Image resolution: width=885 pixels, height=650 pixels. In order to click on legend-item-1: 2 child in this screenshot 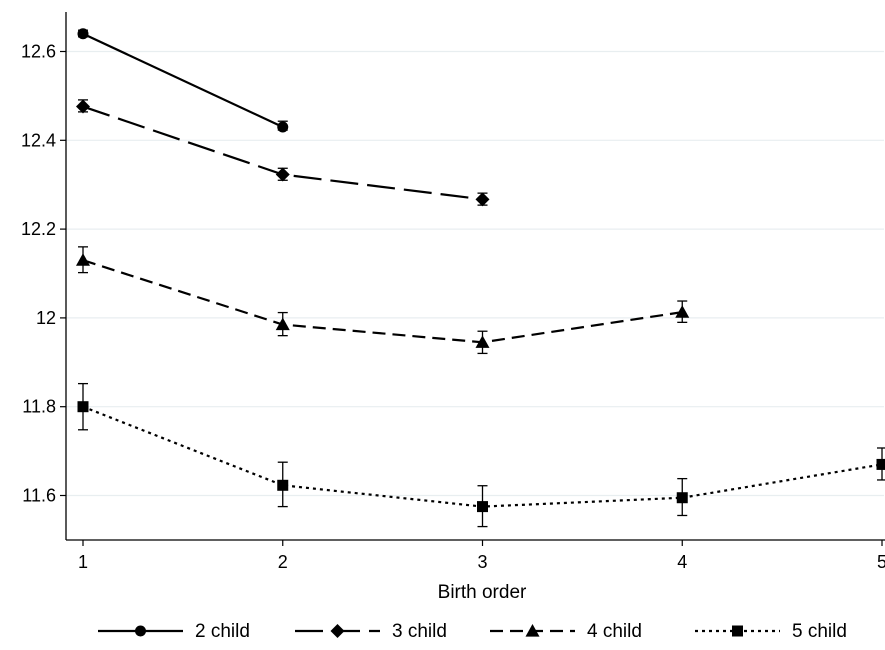, I will do `click(174, 631)`.